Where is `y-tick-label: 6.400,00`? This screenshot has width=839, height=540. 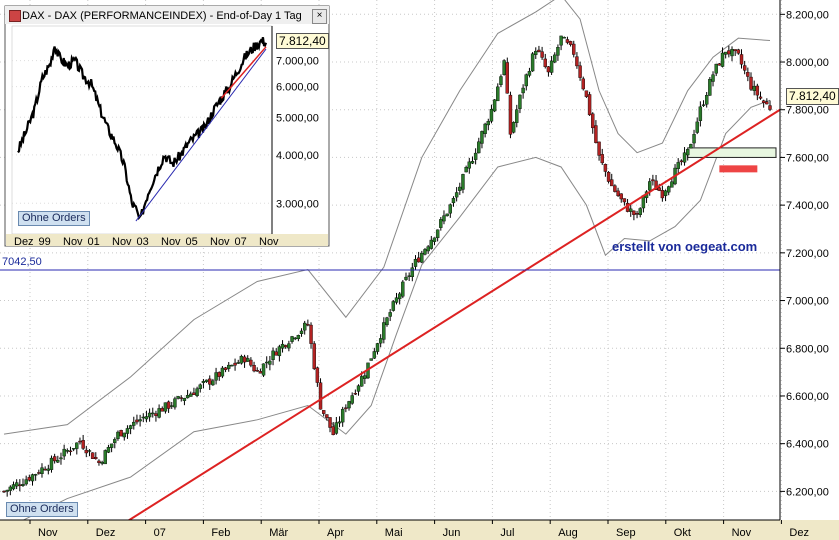
y-tick-label: 6.400,00 is located at coordinates (807, 445).